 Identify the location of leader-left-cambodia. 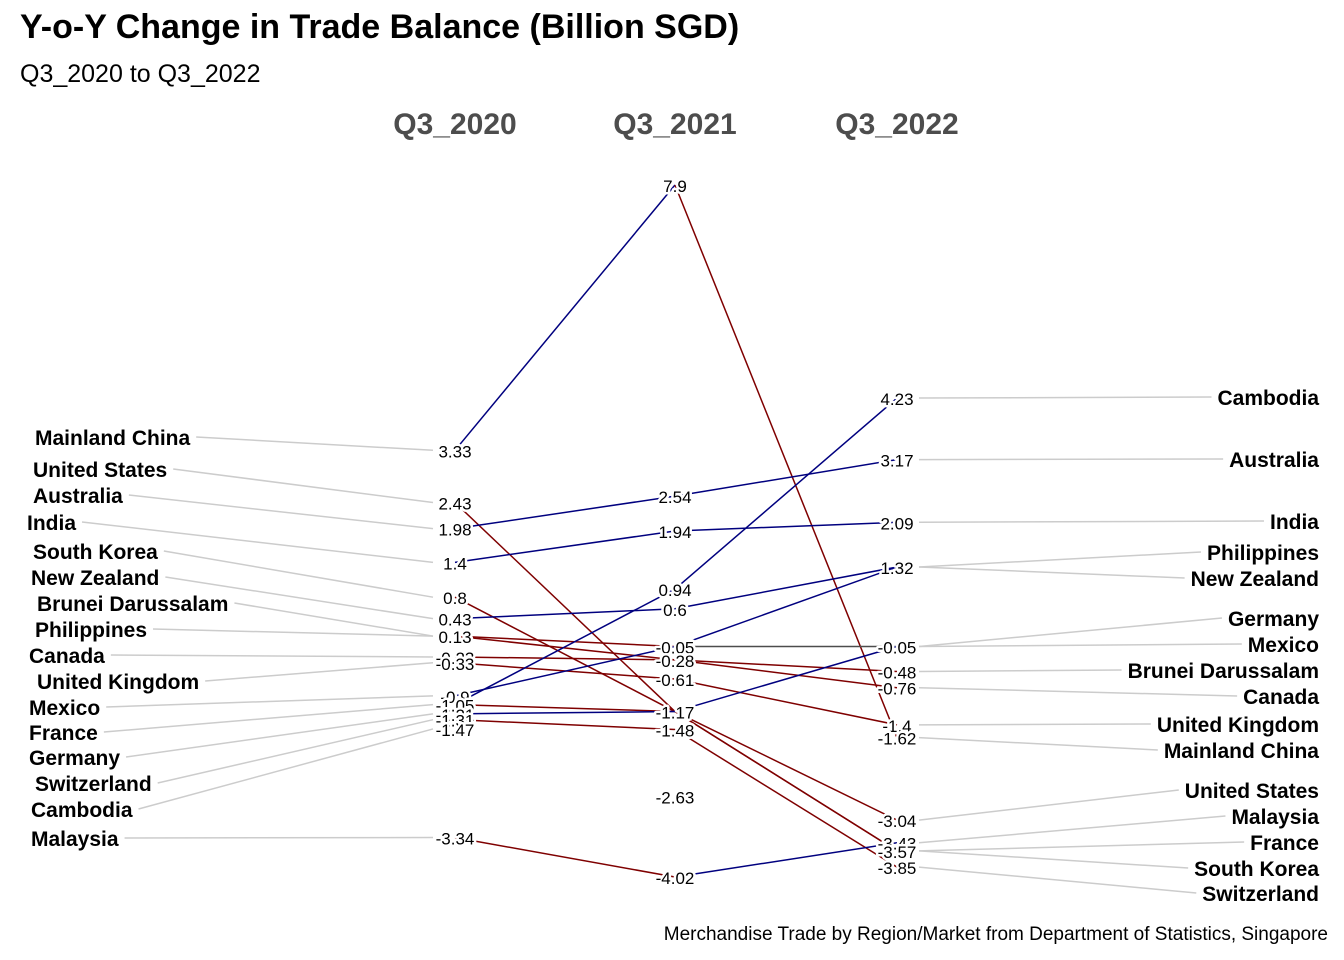
(286, 769).